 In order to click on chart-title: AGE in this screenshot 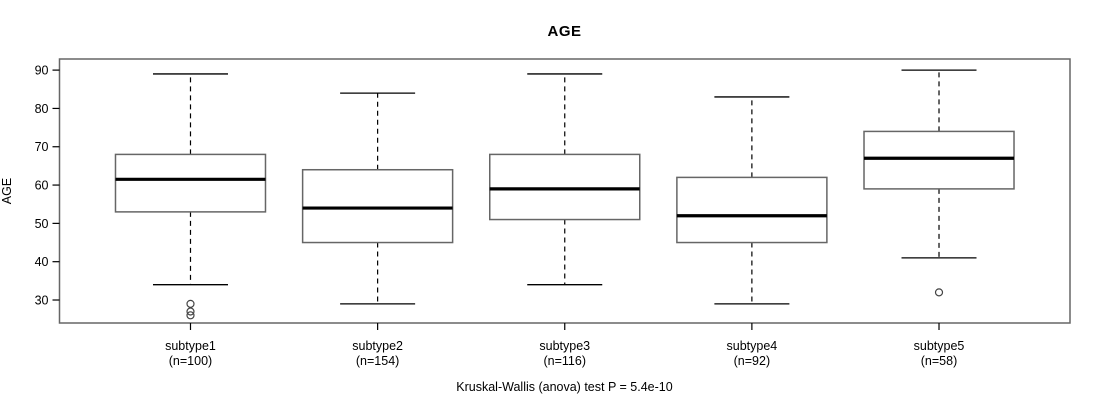, I will do `click(564, 31)`.